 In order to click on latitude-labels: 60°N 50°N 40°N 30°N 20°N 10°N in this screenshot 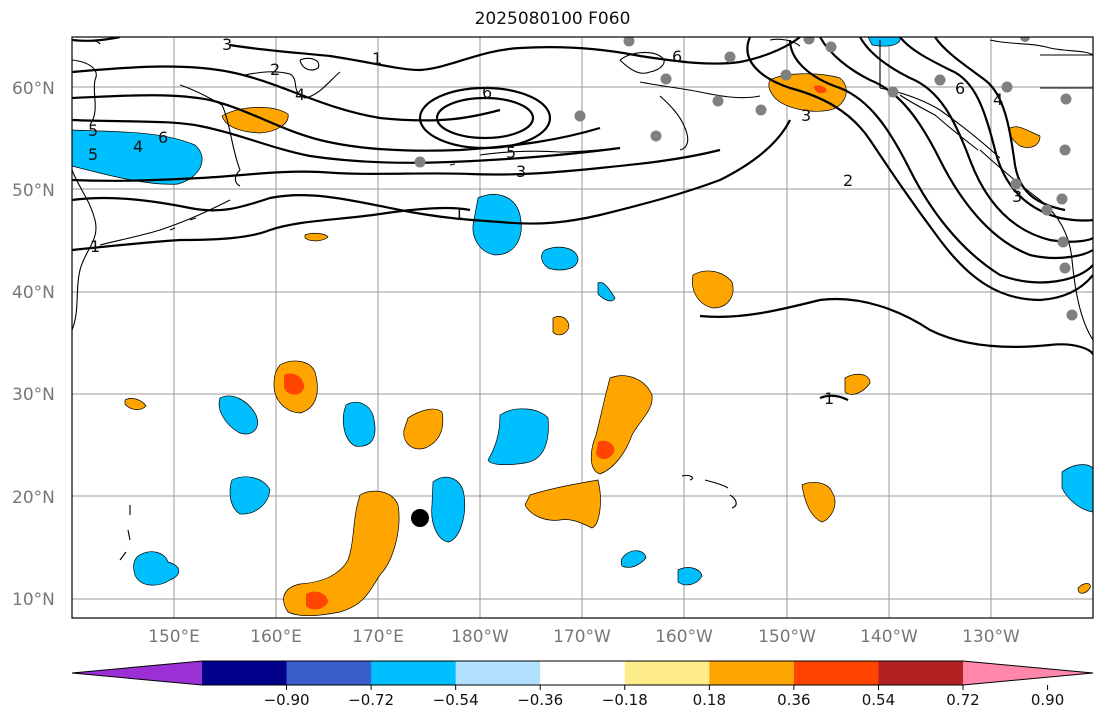, I will do `click(33, 344)`.